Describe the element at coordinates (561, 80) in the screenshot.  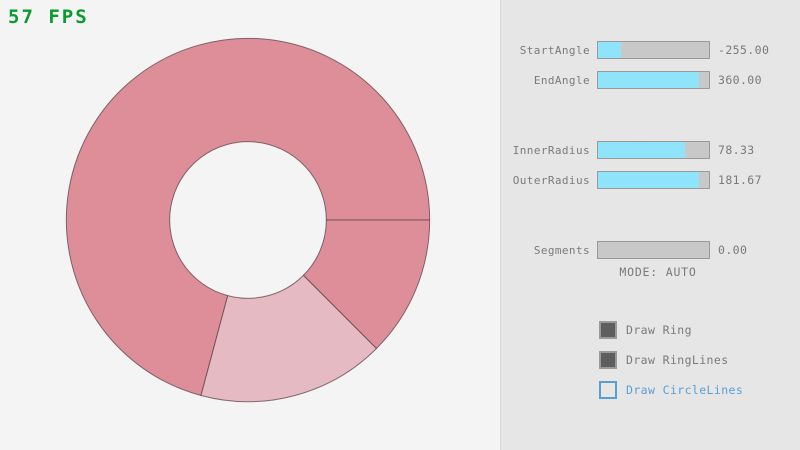
I see `slider-label: EndAngle` at that location.